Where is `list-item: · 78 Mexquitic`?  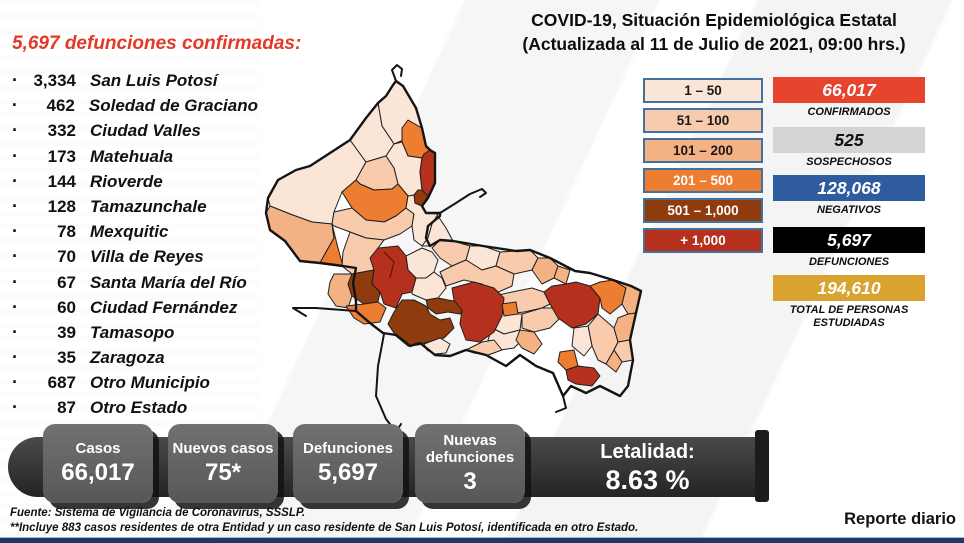
list-item: · 78 Mexquitic is located at coordinates (133, 233).